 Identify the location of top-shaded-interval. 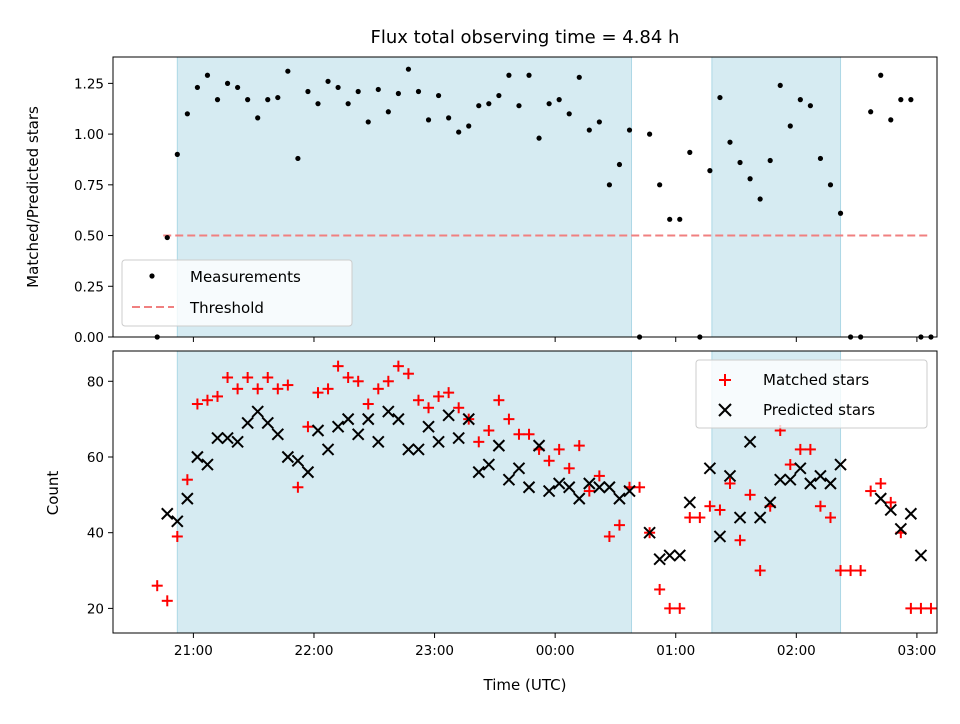
(776, 197).